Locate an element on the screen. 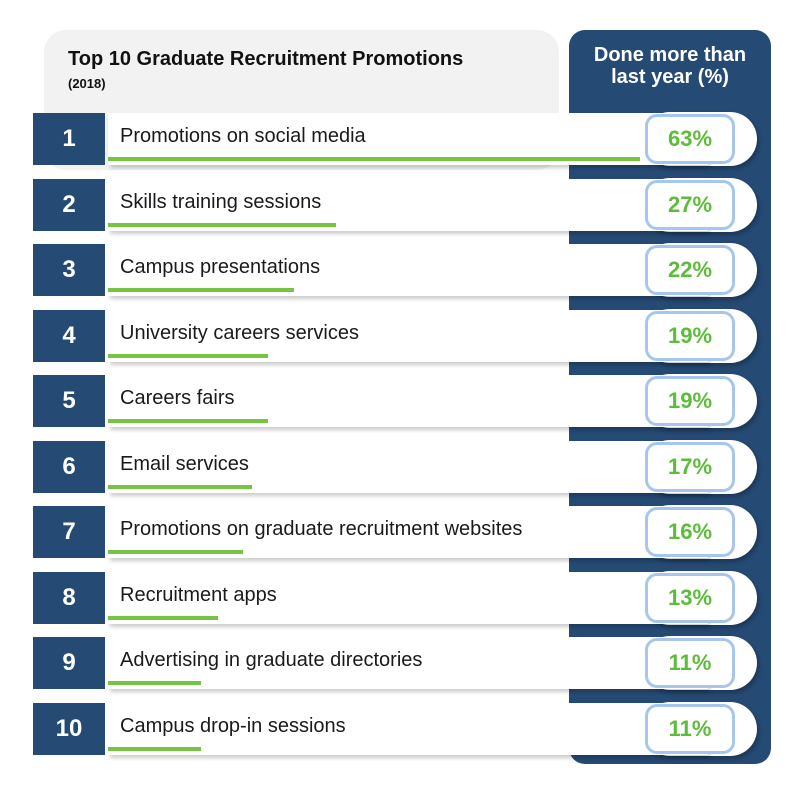 Image resolution: width=800 pixels, height=785 pixels. value-column-header-line2: last year (%) is located at coordinates (670, 77).